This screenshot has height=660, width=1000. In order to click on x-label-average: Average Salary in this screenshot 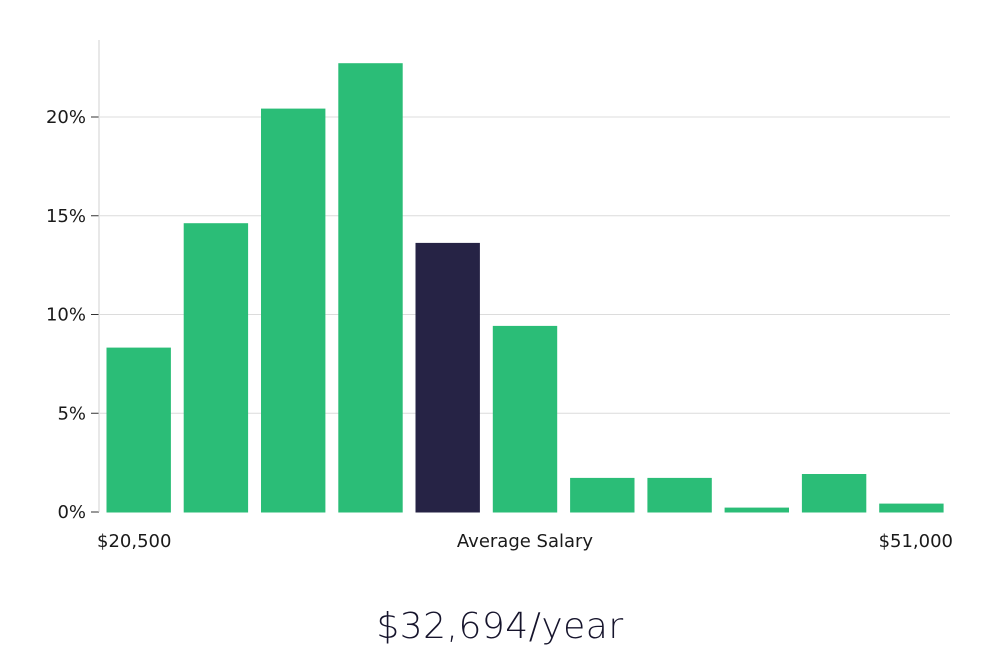, I will do `click(525, 541)`.